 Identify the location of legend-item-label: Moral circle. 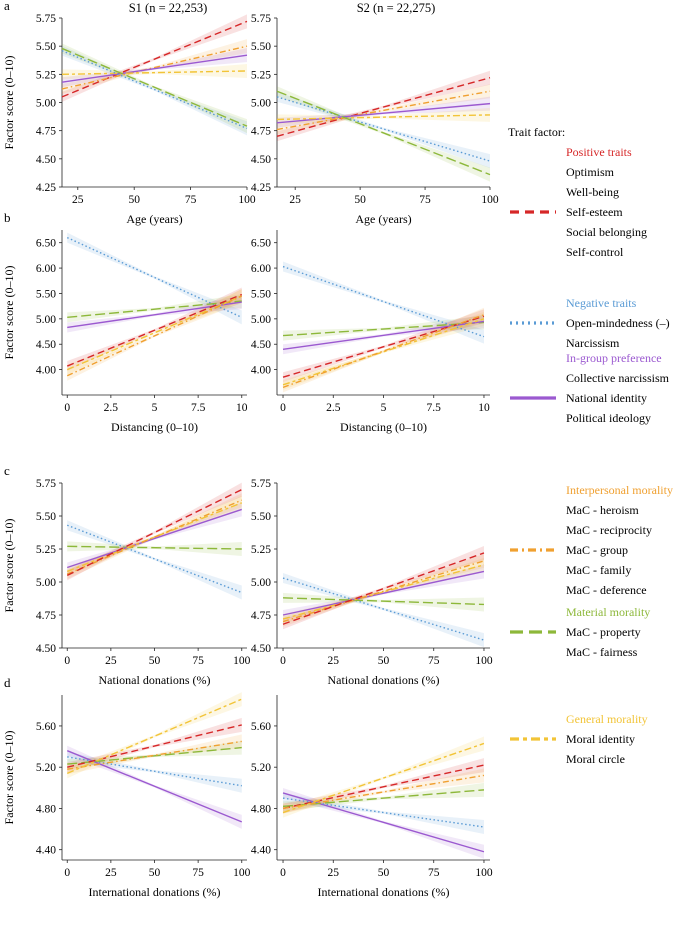
(595, 759).